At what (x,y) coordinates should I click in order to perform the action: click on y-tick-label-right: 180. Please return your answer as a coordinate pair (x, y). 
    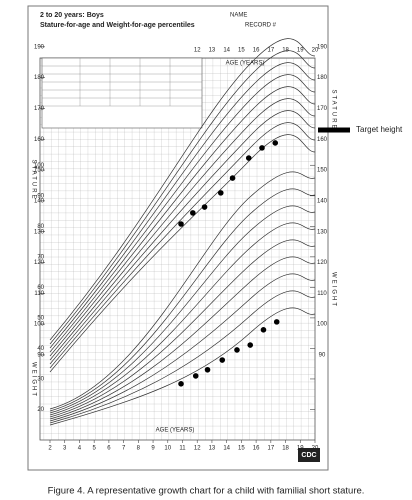
    Looking at the image, I should click on (322, 78).